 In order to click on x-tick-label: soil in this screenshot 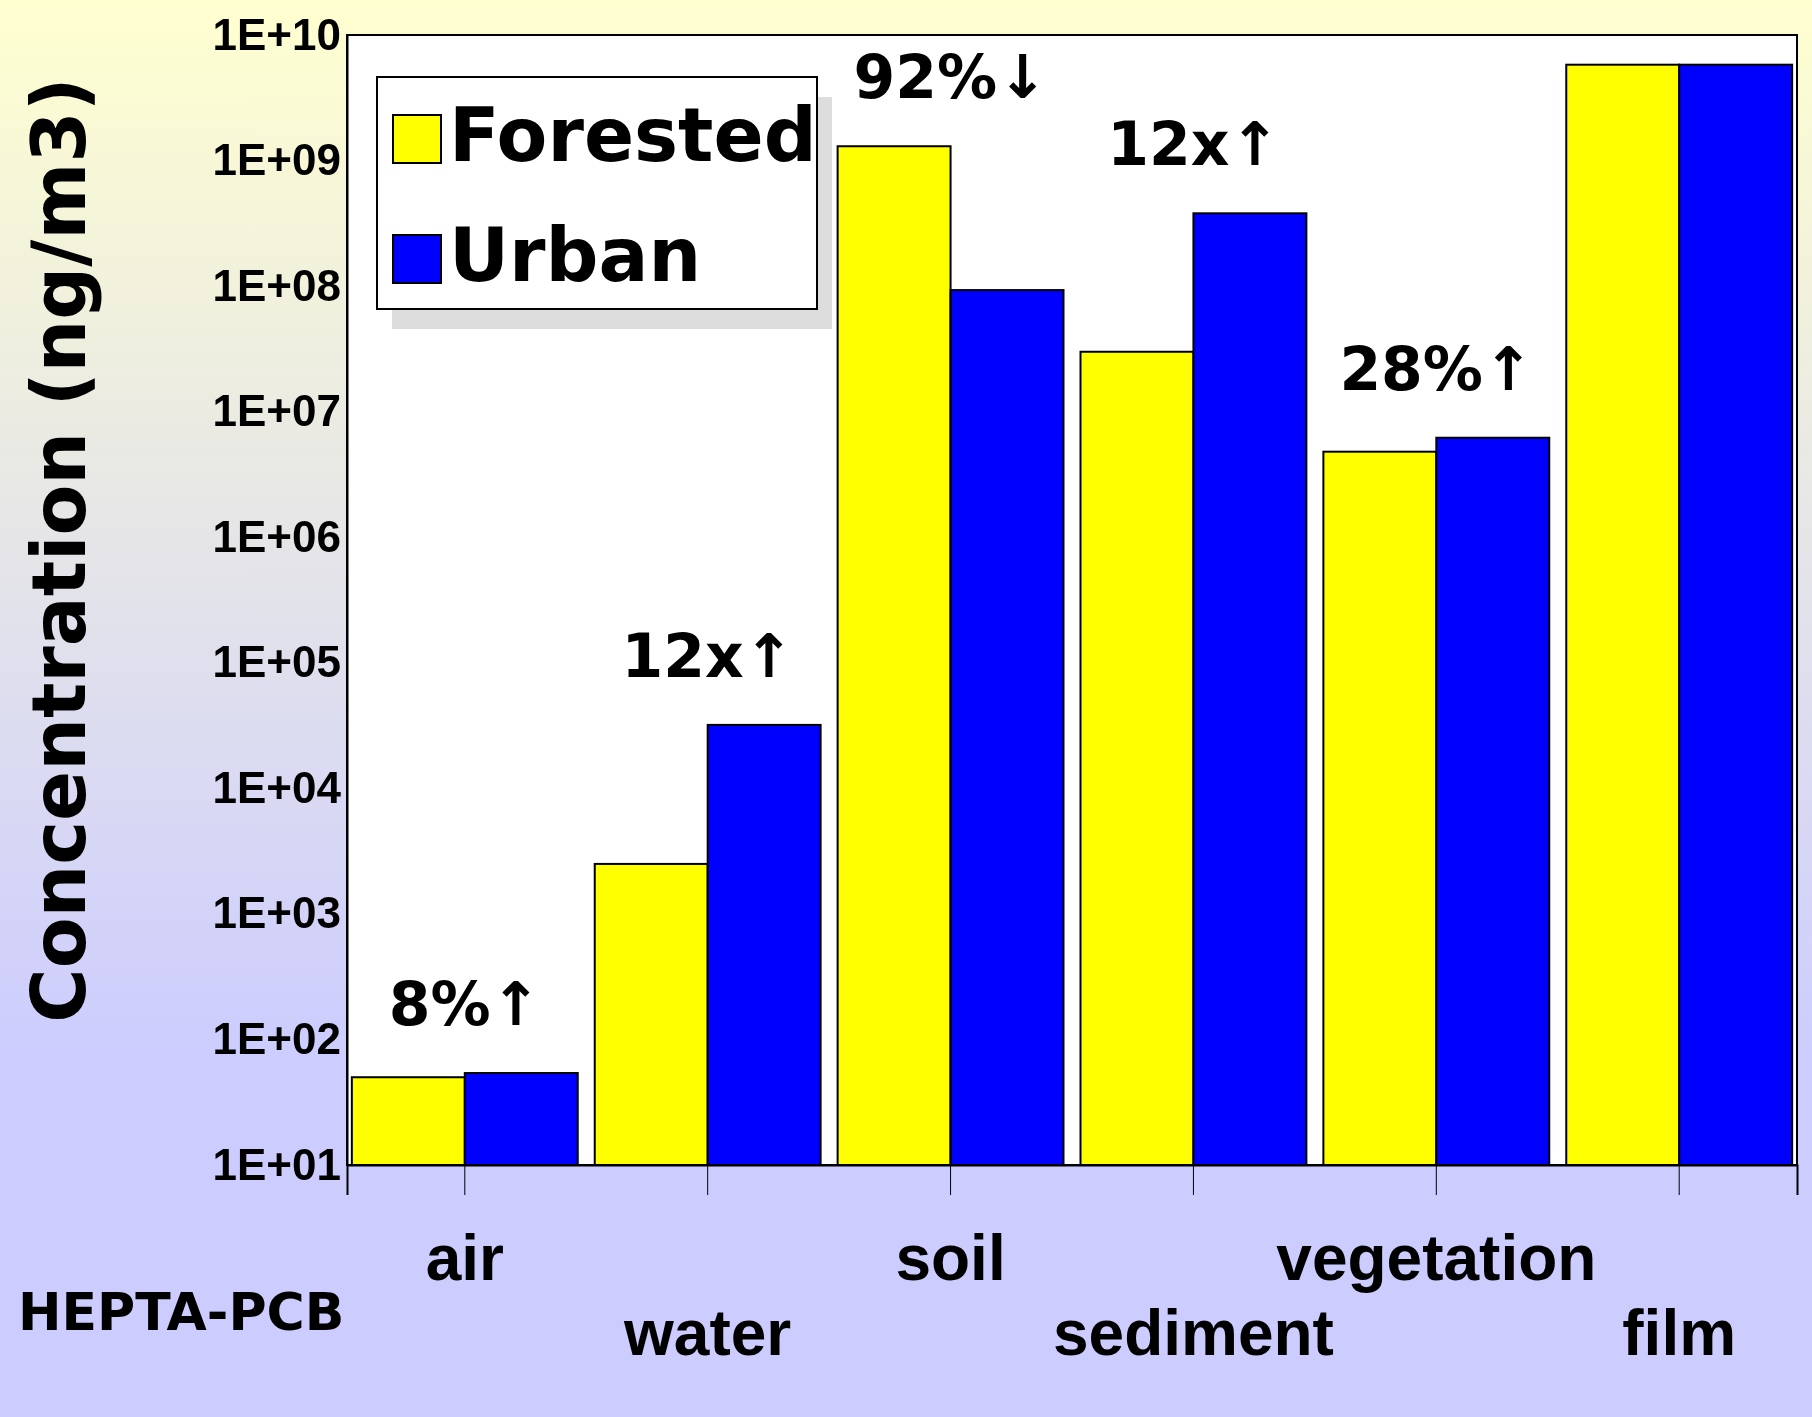, I will do `click(950, 1258)`.